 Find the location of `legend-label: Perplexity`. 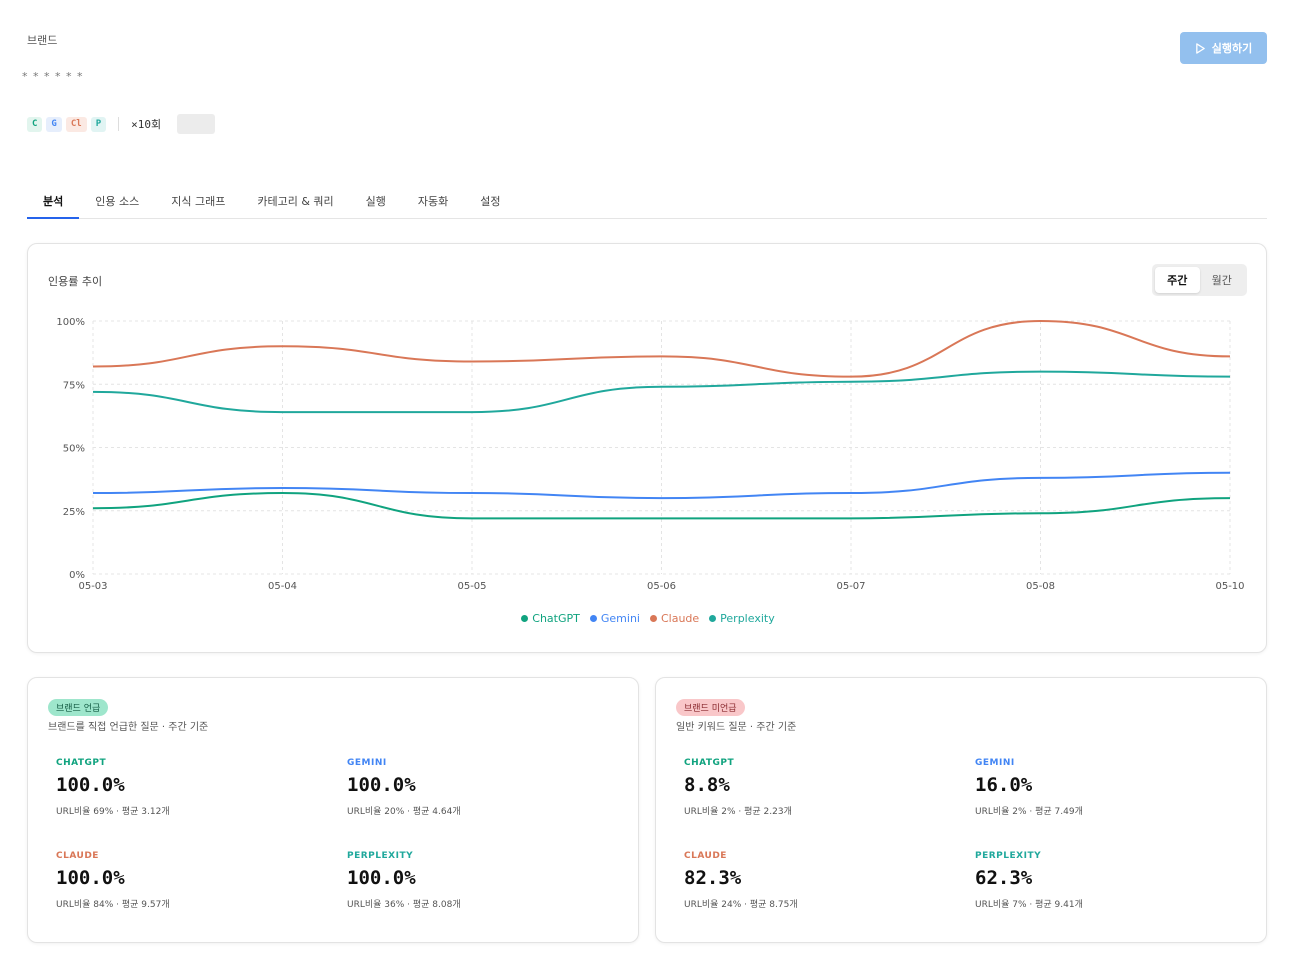

legend-label: Perplexity is located at coordinates (747, 618).